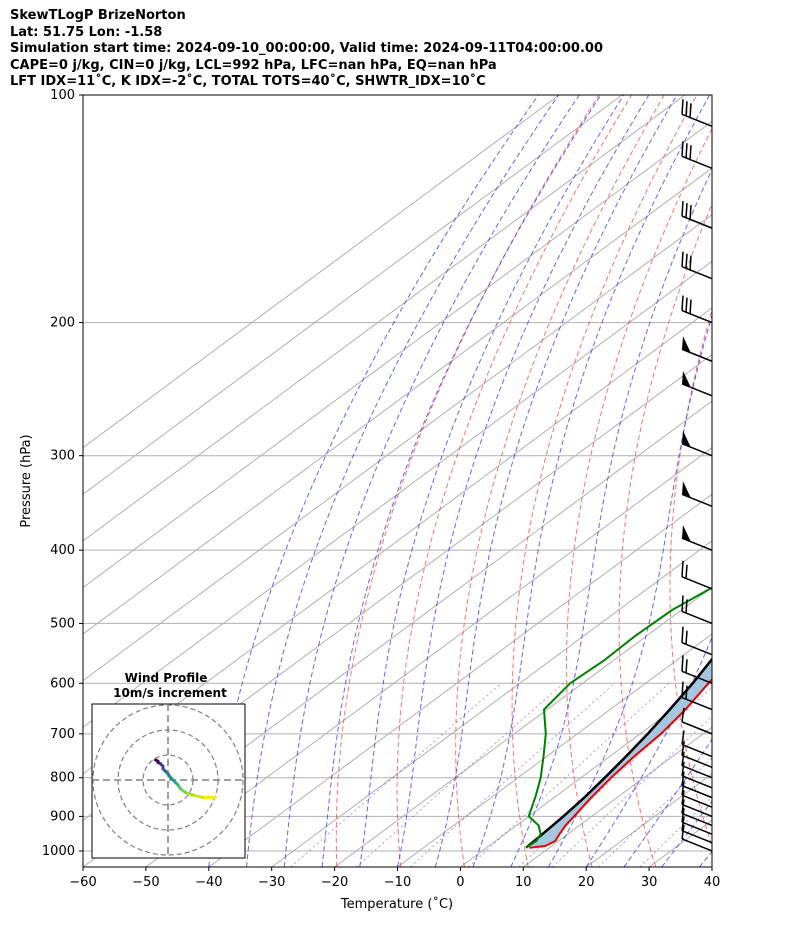 Image resolution: width=794 pixels, height=937 pixels. Describe the element at coordinates (62, 456) in the screenshot. I see `y-tick-label: 300` at that location.